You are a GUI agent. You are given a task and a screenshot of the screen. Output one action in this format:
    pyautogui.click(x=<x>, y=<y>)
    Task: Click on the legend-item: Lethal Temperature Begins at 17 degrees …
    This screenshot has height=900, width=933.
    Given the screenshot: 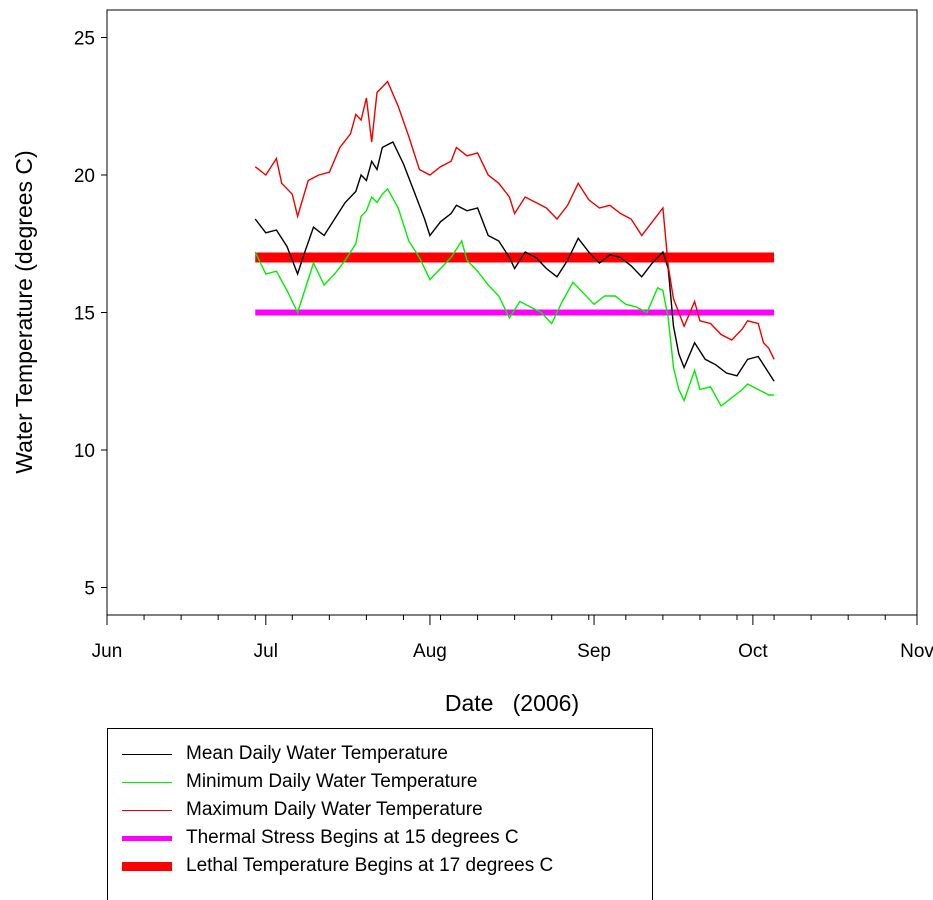 What is the action you would take?
    pyautogui.click(x=337, y=866)
    